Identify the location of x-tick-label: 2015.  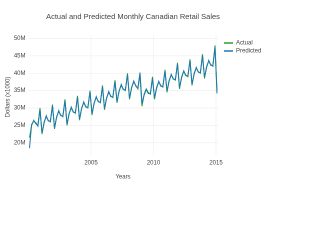
(216, 164).